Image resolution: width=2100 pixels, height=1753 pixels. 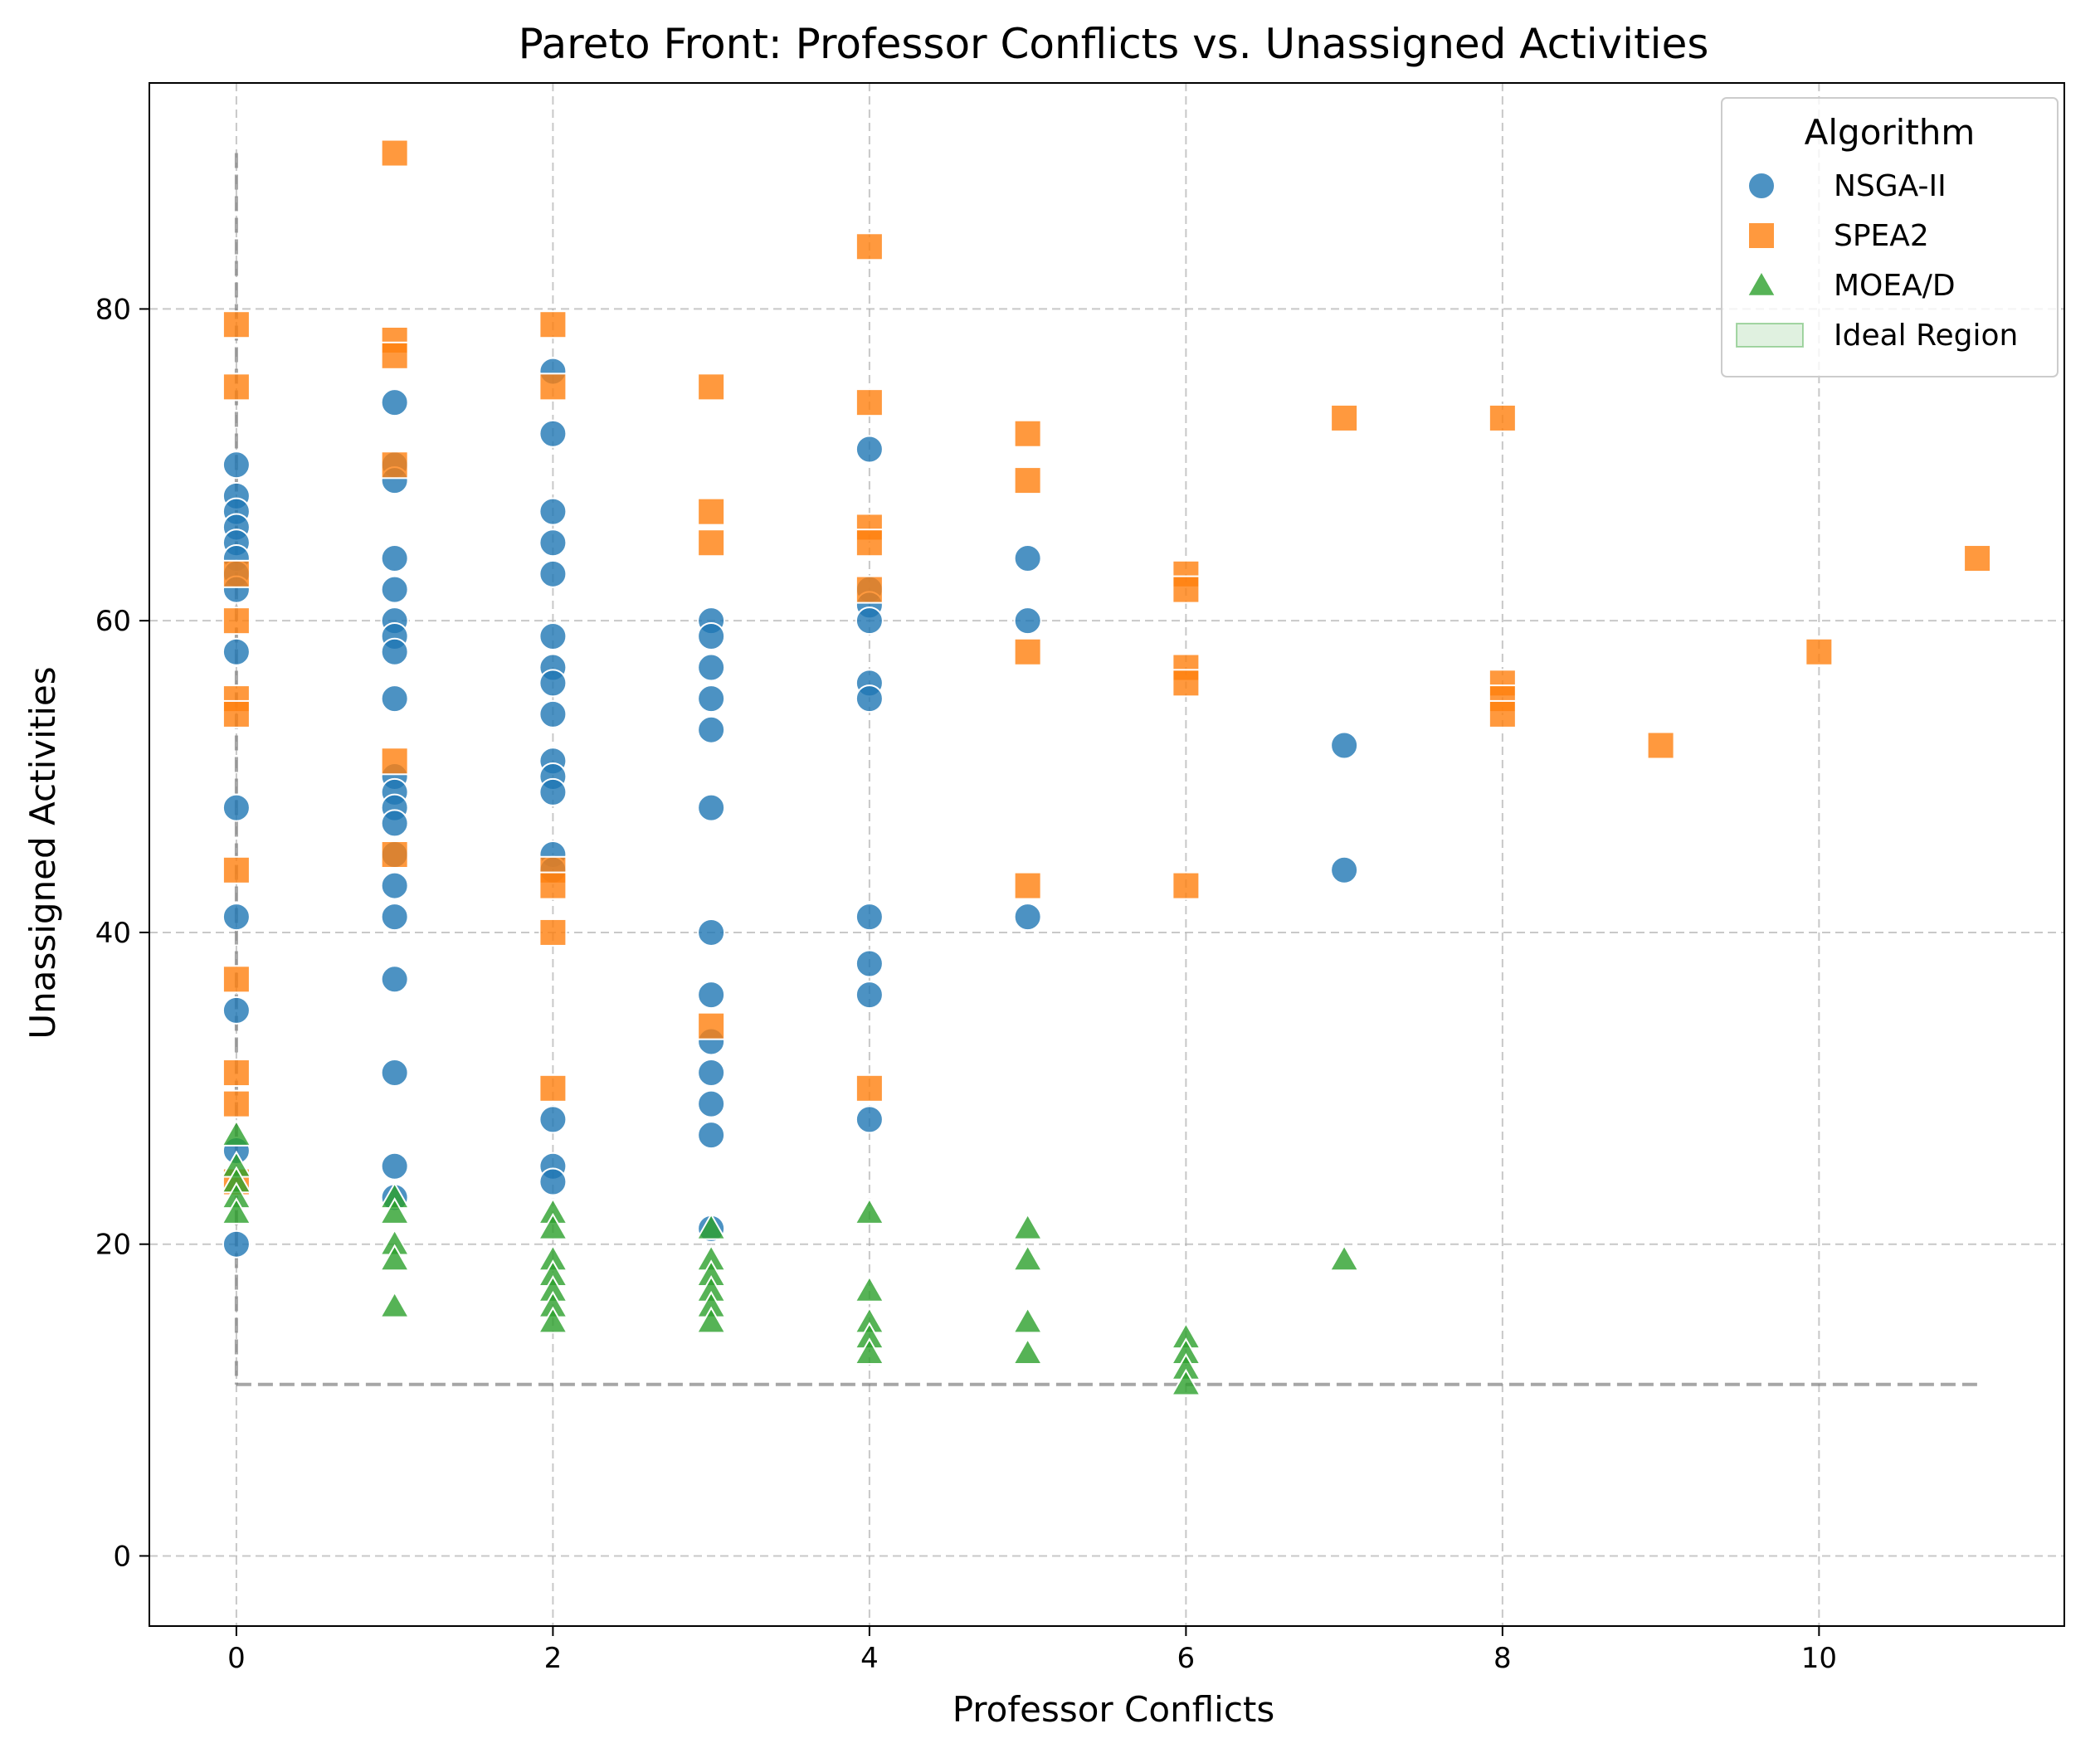 What do you see at coordinates (553, 1659) in the screenshot?
I see `x-tick-label: 2` at bounding box center [553, 1659].